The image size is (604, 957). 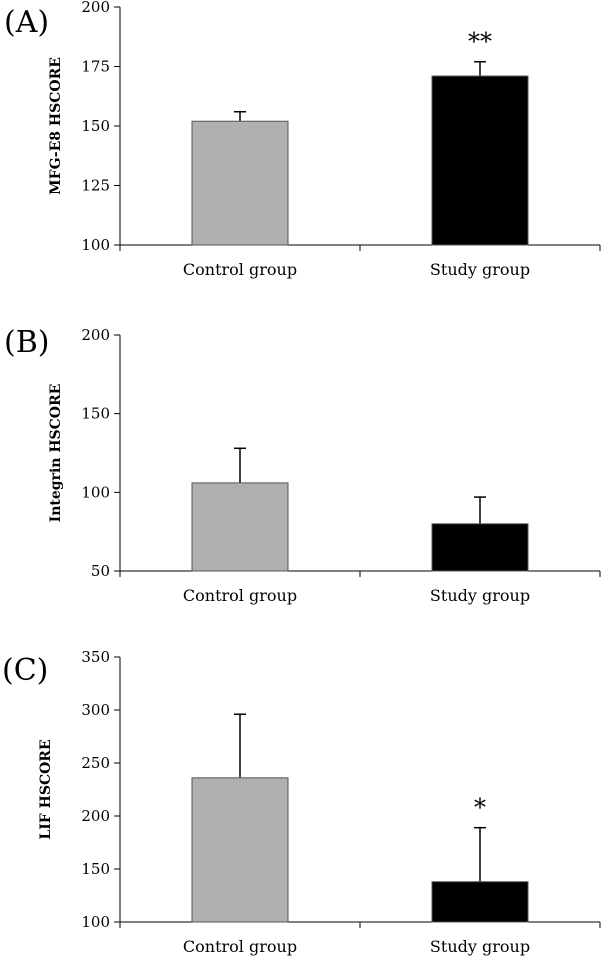 I want to click on y-axis-label: LIF HSCORE, so click(x=46, y=789).